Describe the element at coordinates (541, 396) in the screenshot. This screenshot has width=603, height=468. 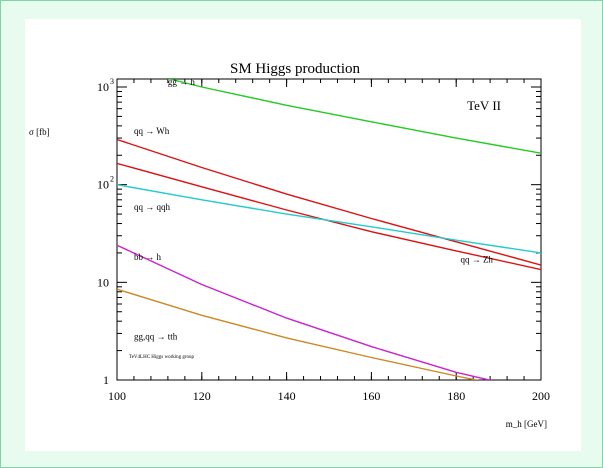
I see `x-tick-label: 200` at that location.